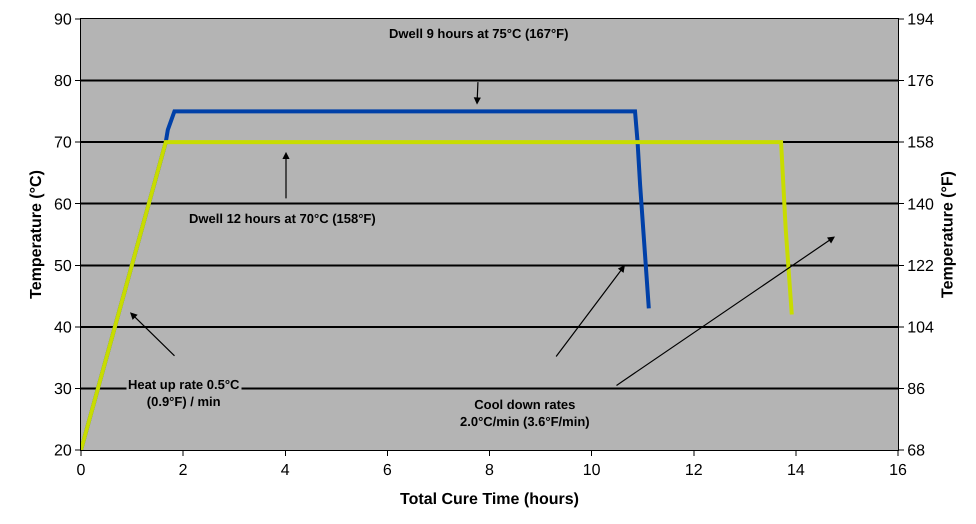 Image resolution: width=976 pixels, height=524 pixels. What do you see at coordinates (693, 471) in the screenshot?
I see `x-tick-label: 12` at bounding box center [693, 471].